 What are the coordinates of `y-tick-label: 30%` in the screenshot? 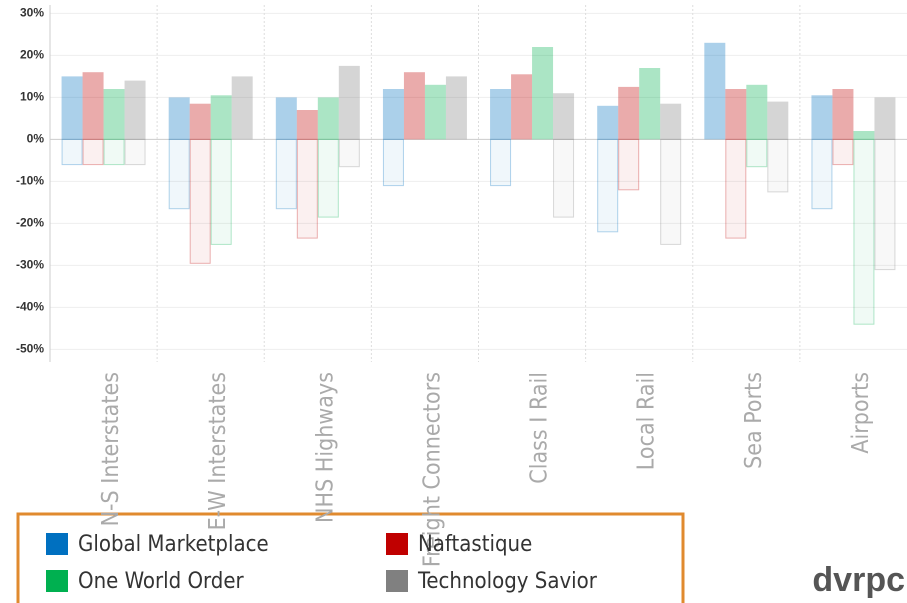 It's located at (32, 13).